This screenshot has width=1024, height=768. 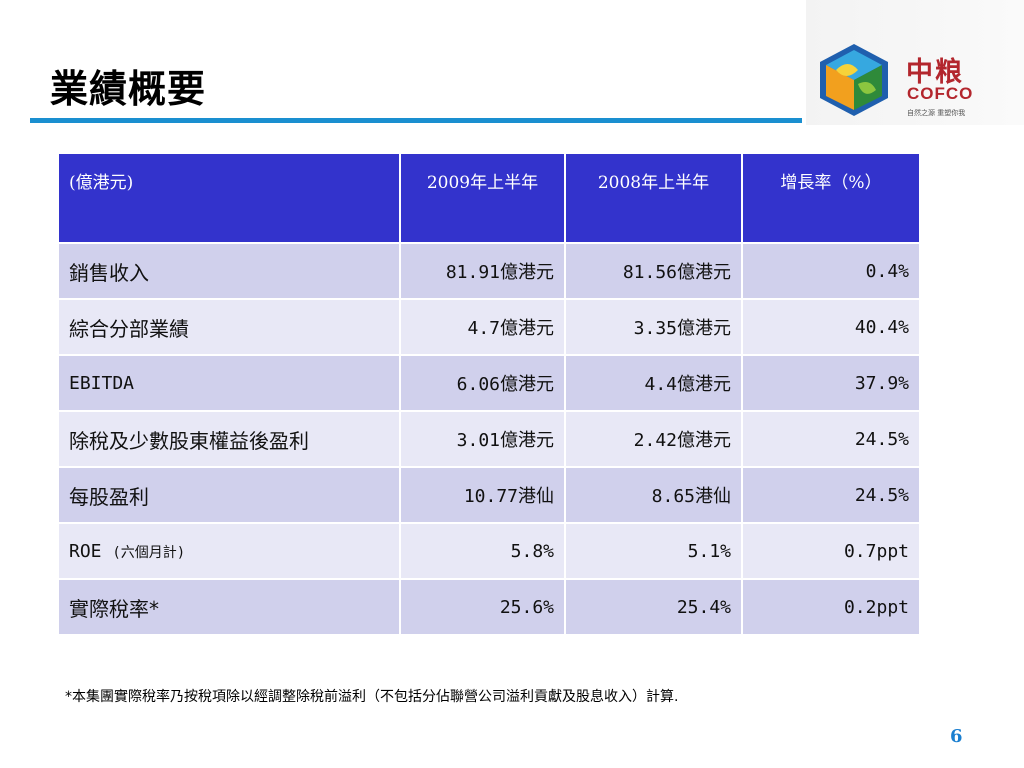 I want to click on logo-name-cn: 中粮, so click(x=935, y=72).